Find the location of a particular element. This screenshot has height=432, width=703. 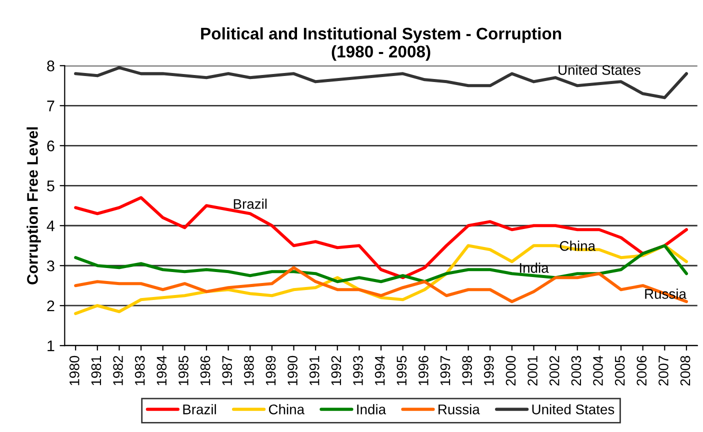

x-tick-label: 1999 is located at coordinates (489, 371).